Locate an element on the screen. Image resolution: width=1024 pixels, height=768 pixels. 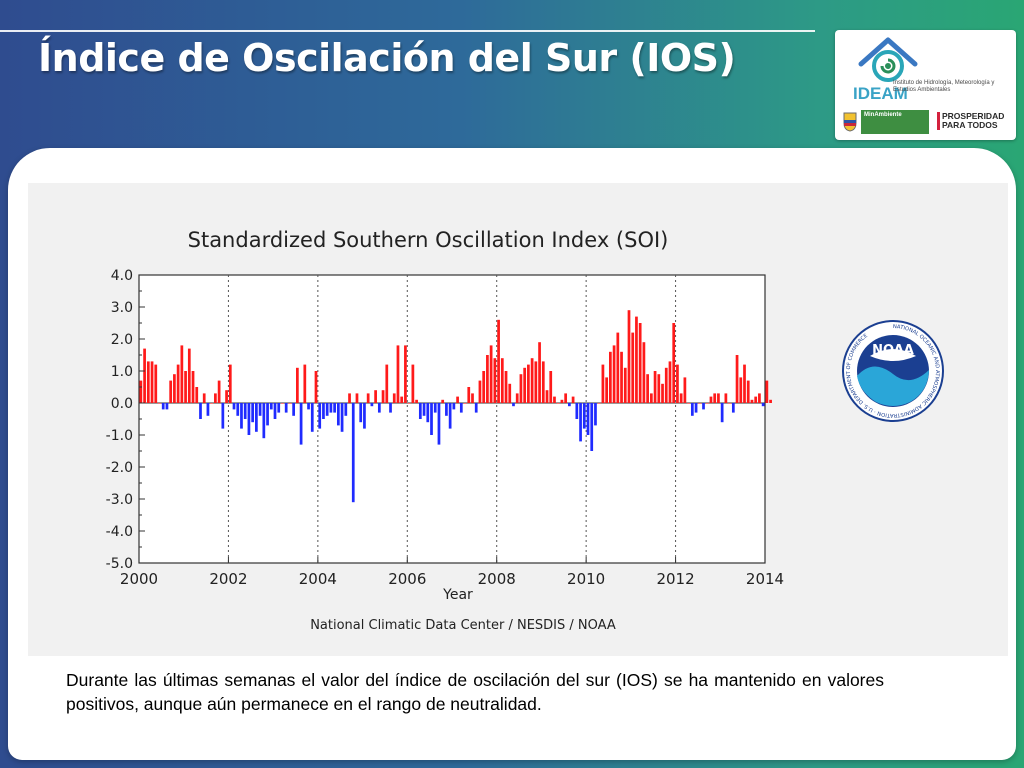
x-tick-label: 2012 is located at coordinates (675, 579).